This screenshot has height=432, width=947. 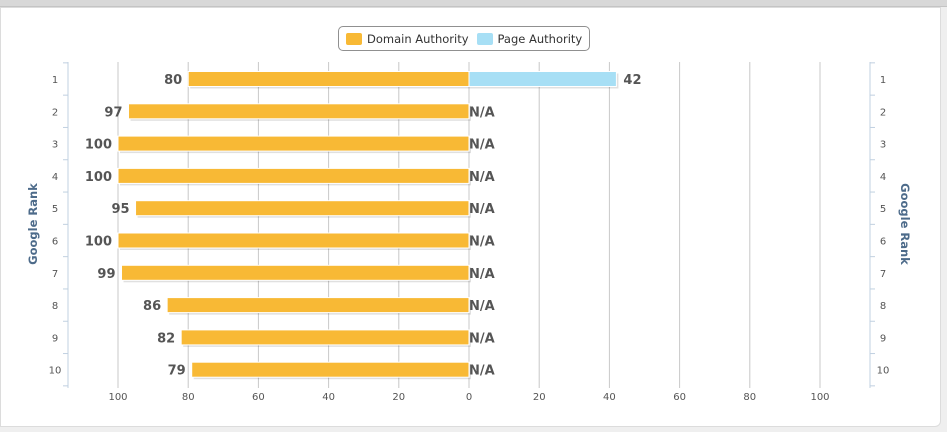 What do you see at coordinates (152, 306) in the screenshot?
I see `value-label-domain-authority: 86` at bounding box center [152, 306].